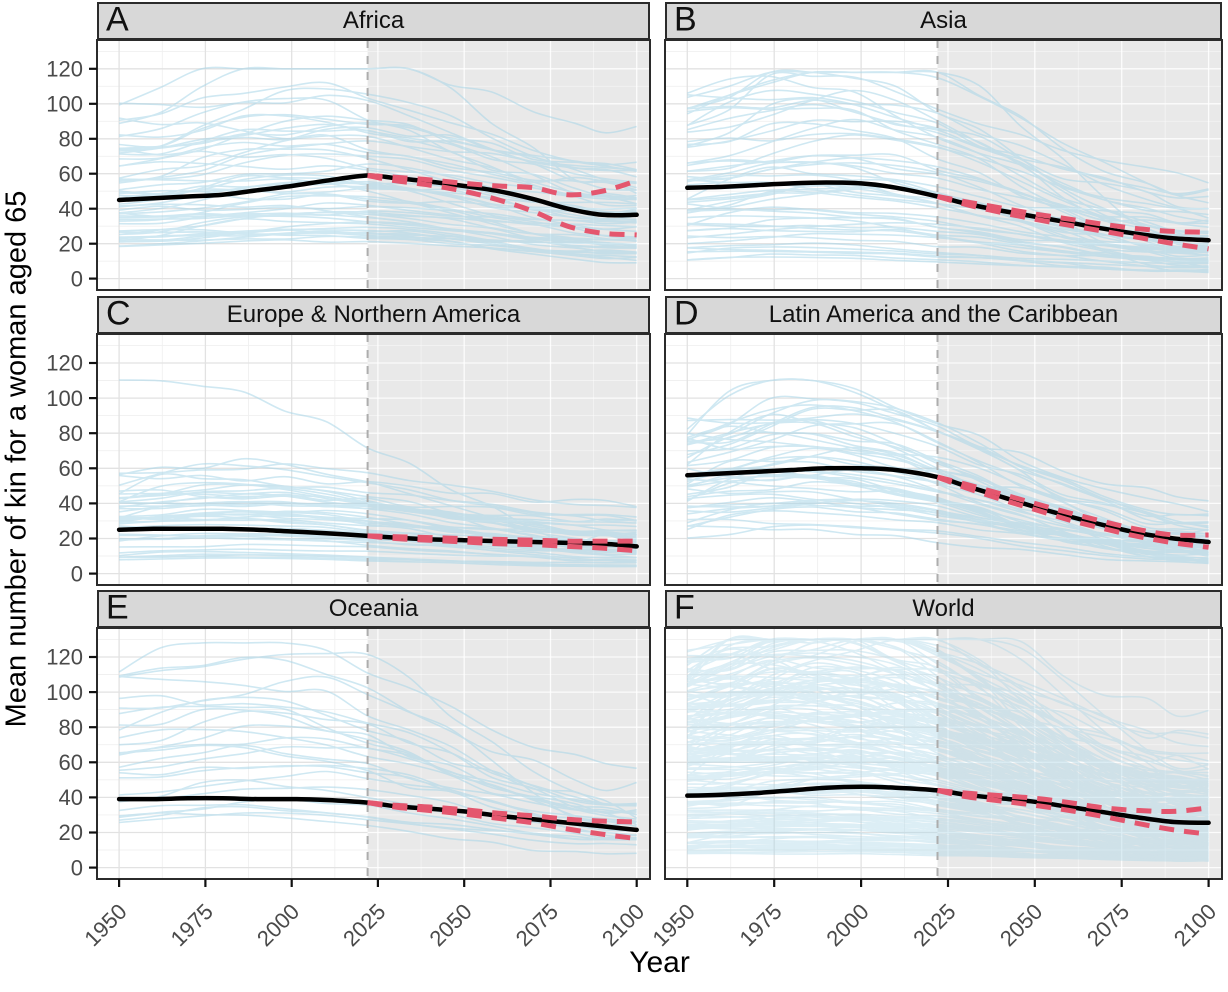 Image resolution: width=1228 pixels, height=992 pixels. Describe the element at coordinates (117, 607) in the screenshot. I see `panel-letter: E` at that location.